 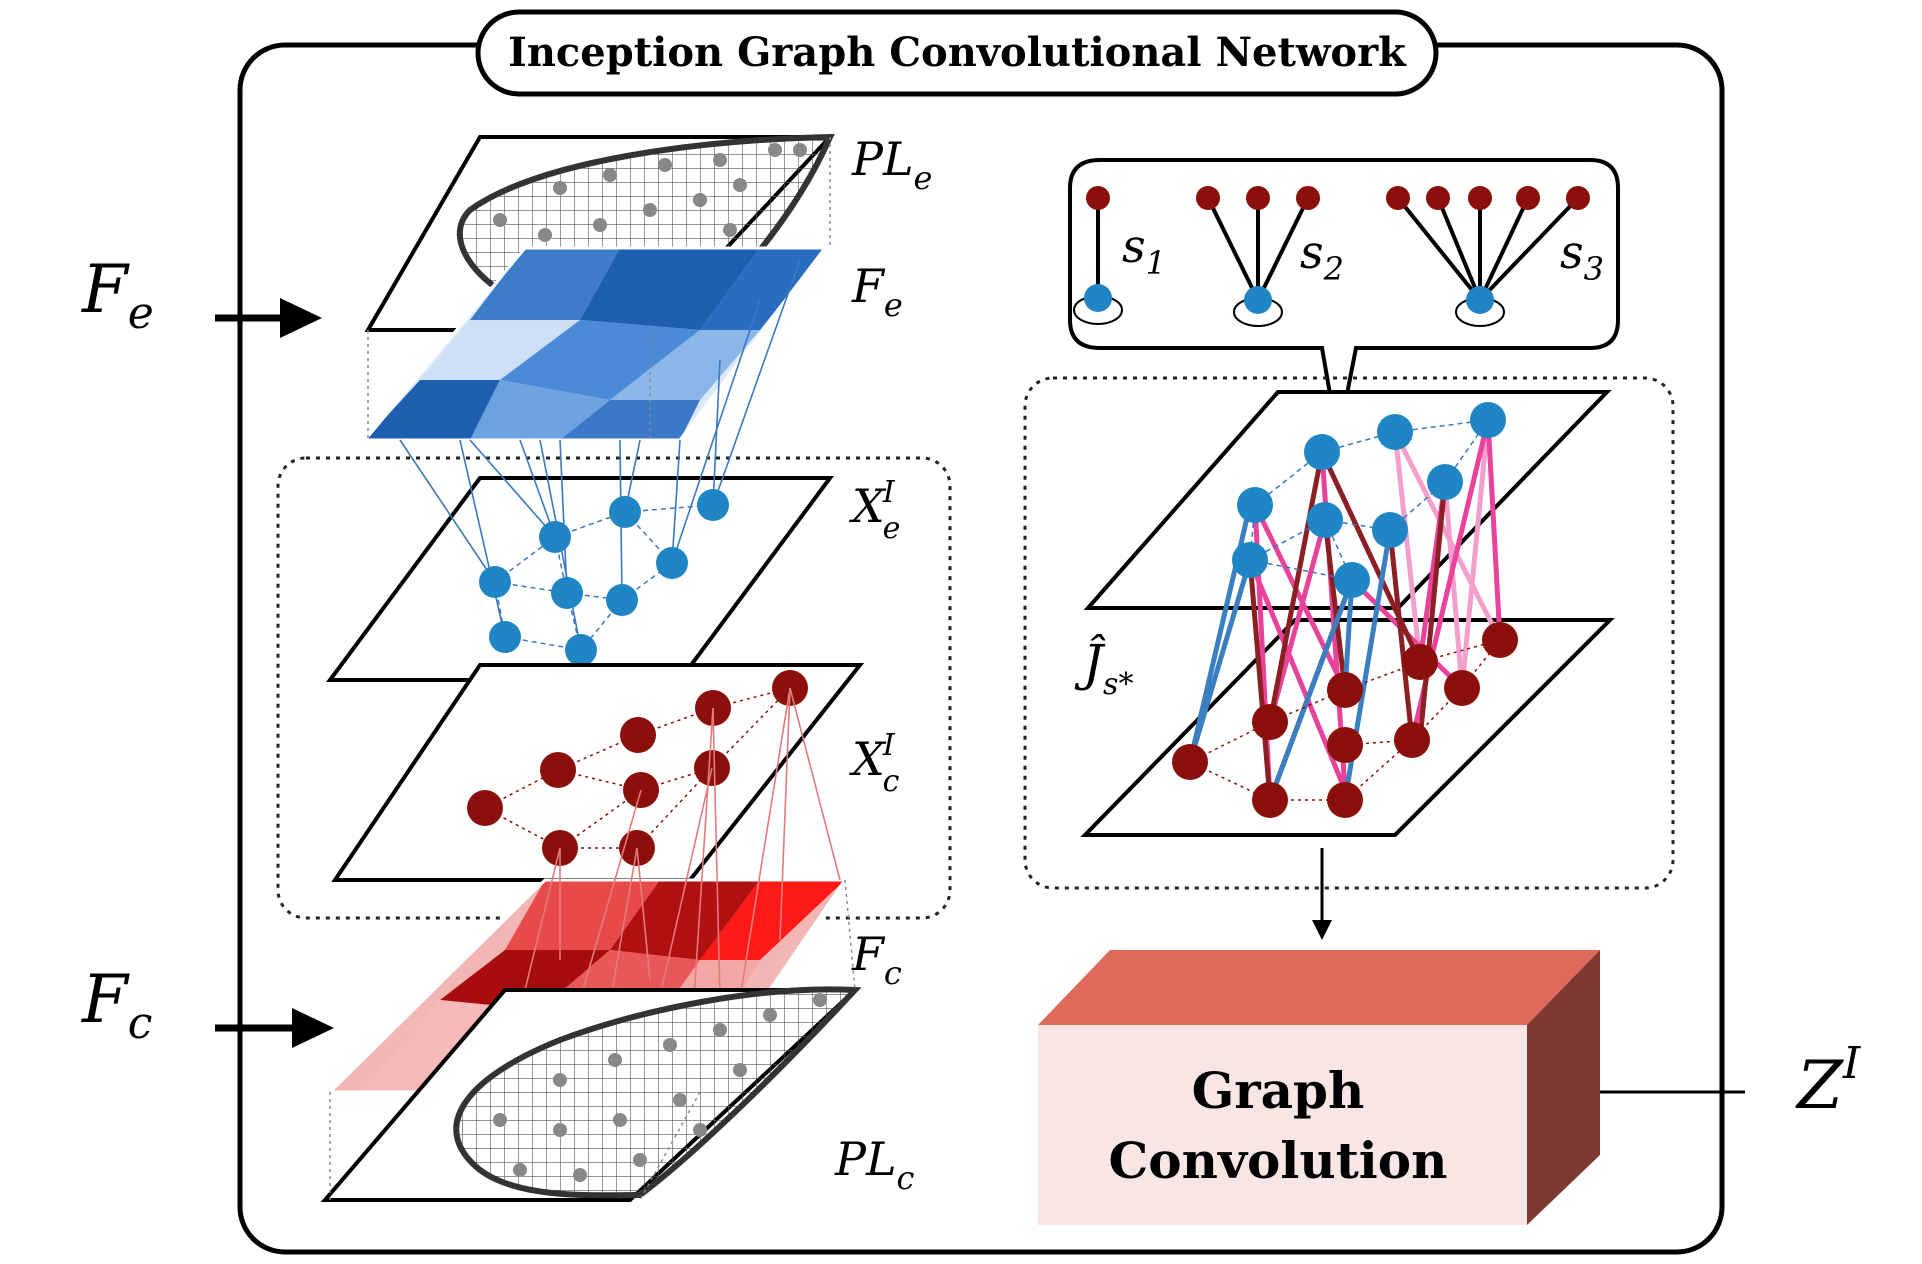 I want to click on title-text: Inception Graph Convolutional Network, so click(x=957, y=52).